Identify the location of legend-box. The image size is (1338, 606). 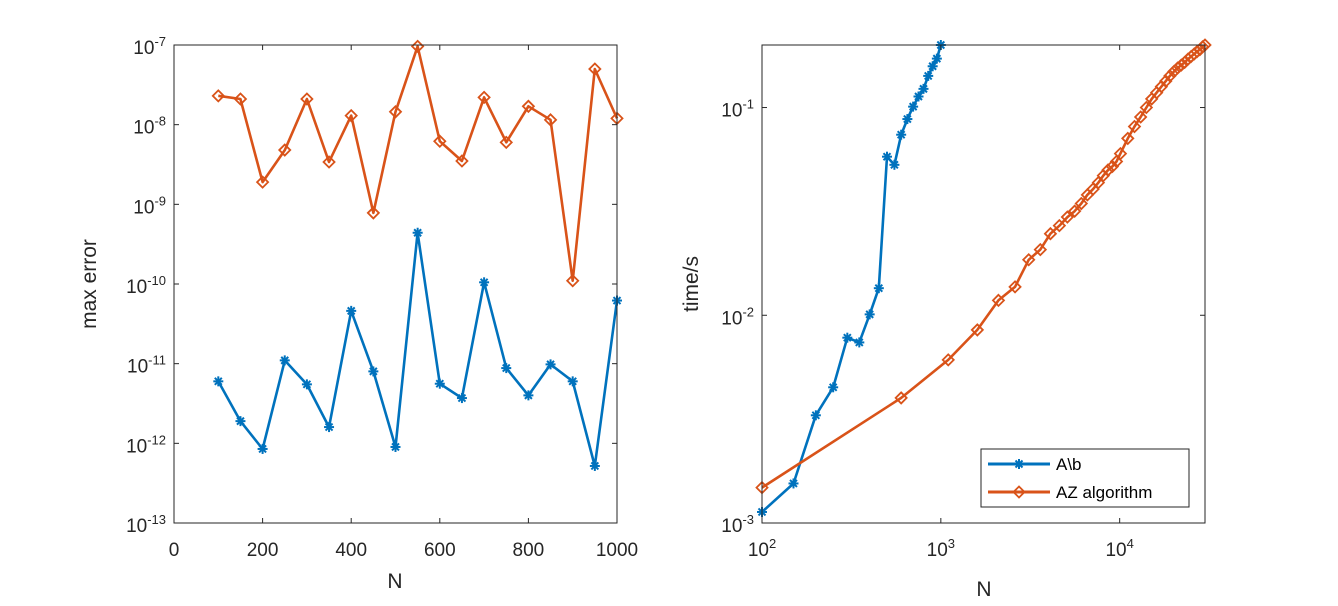
(1085, 478).